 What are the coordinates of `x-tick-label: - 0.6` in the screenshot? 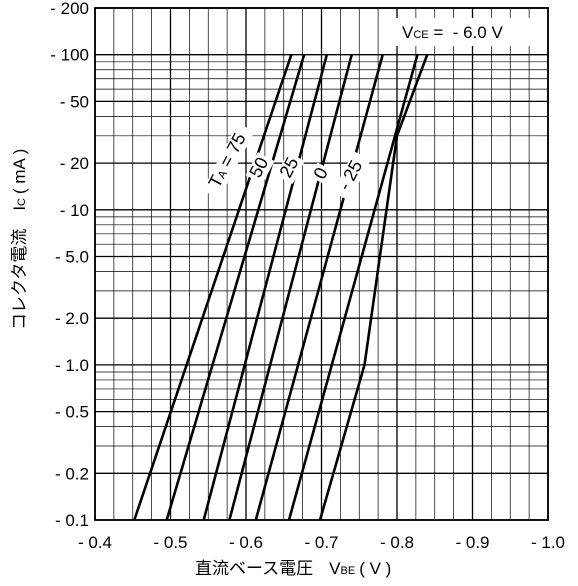 It's located at (246, 542).